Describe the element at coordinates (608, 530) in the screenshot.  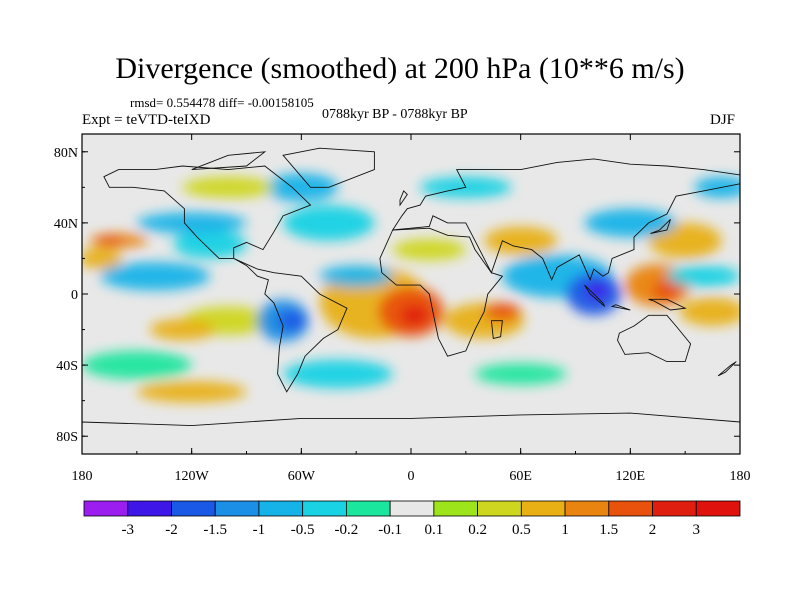
I see `colorbar-label: 1.5` at that location.